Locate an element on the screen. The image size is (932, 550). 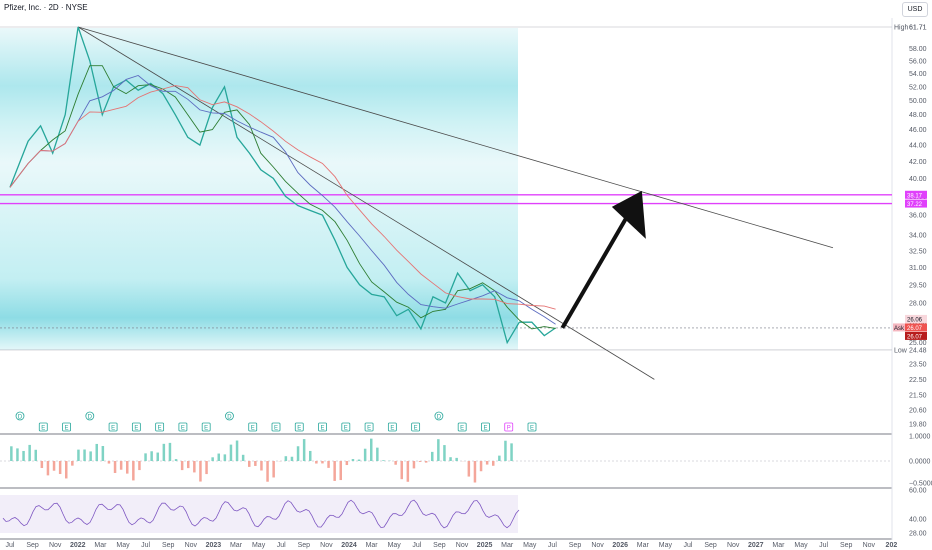
last-value: 26.07 is located at coordinates (915, 337).